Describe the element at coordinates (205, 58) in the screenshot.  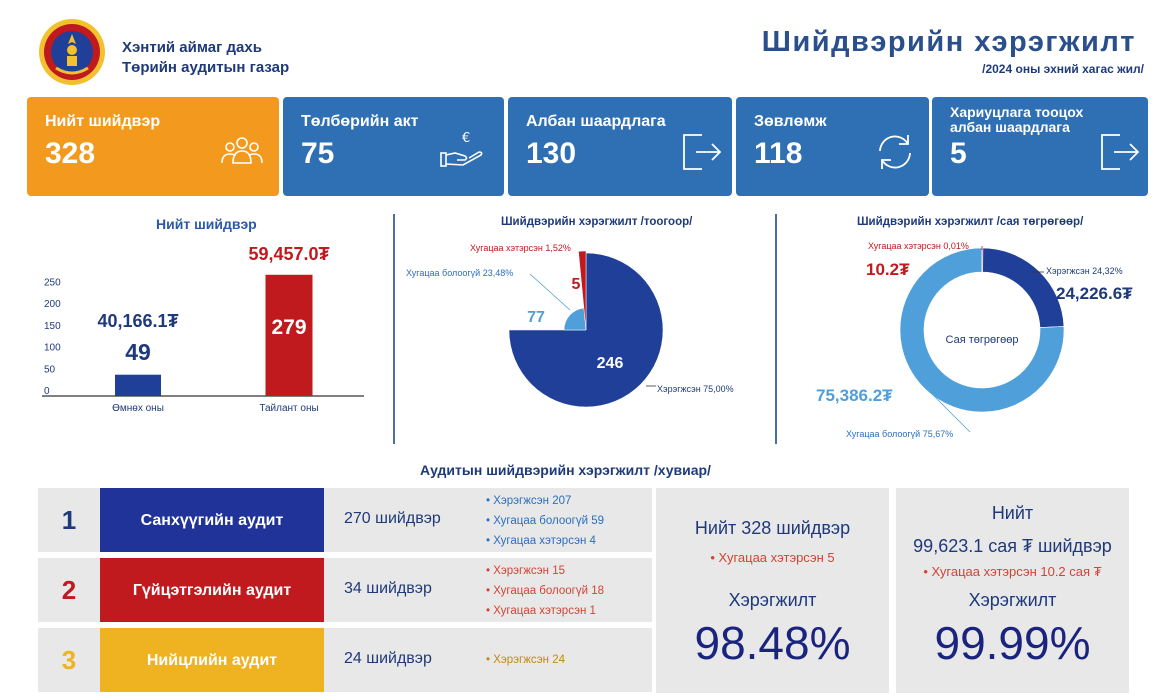
I see `organization-name: Хэнтий аймаг дахь Төрийн аудитын газар` at that location.